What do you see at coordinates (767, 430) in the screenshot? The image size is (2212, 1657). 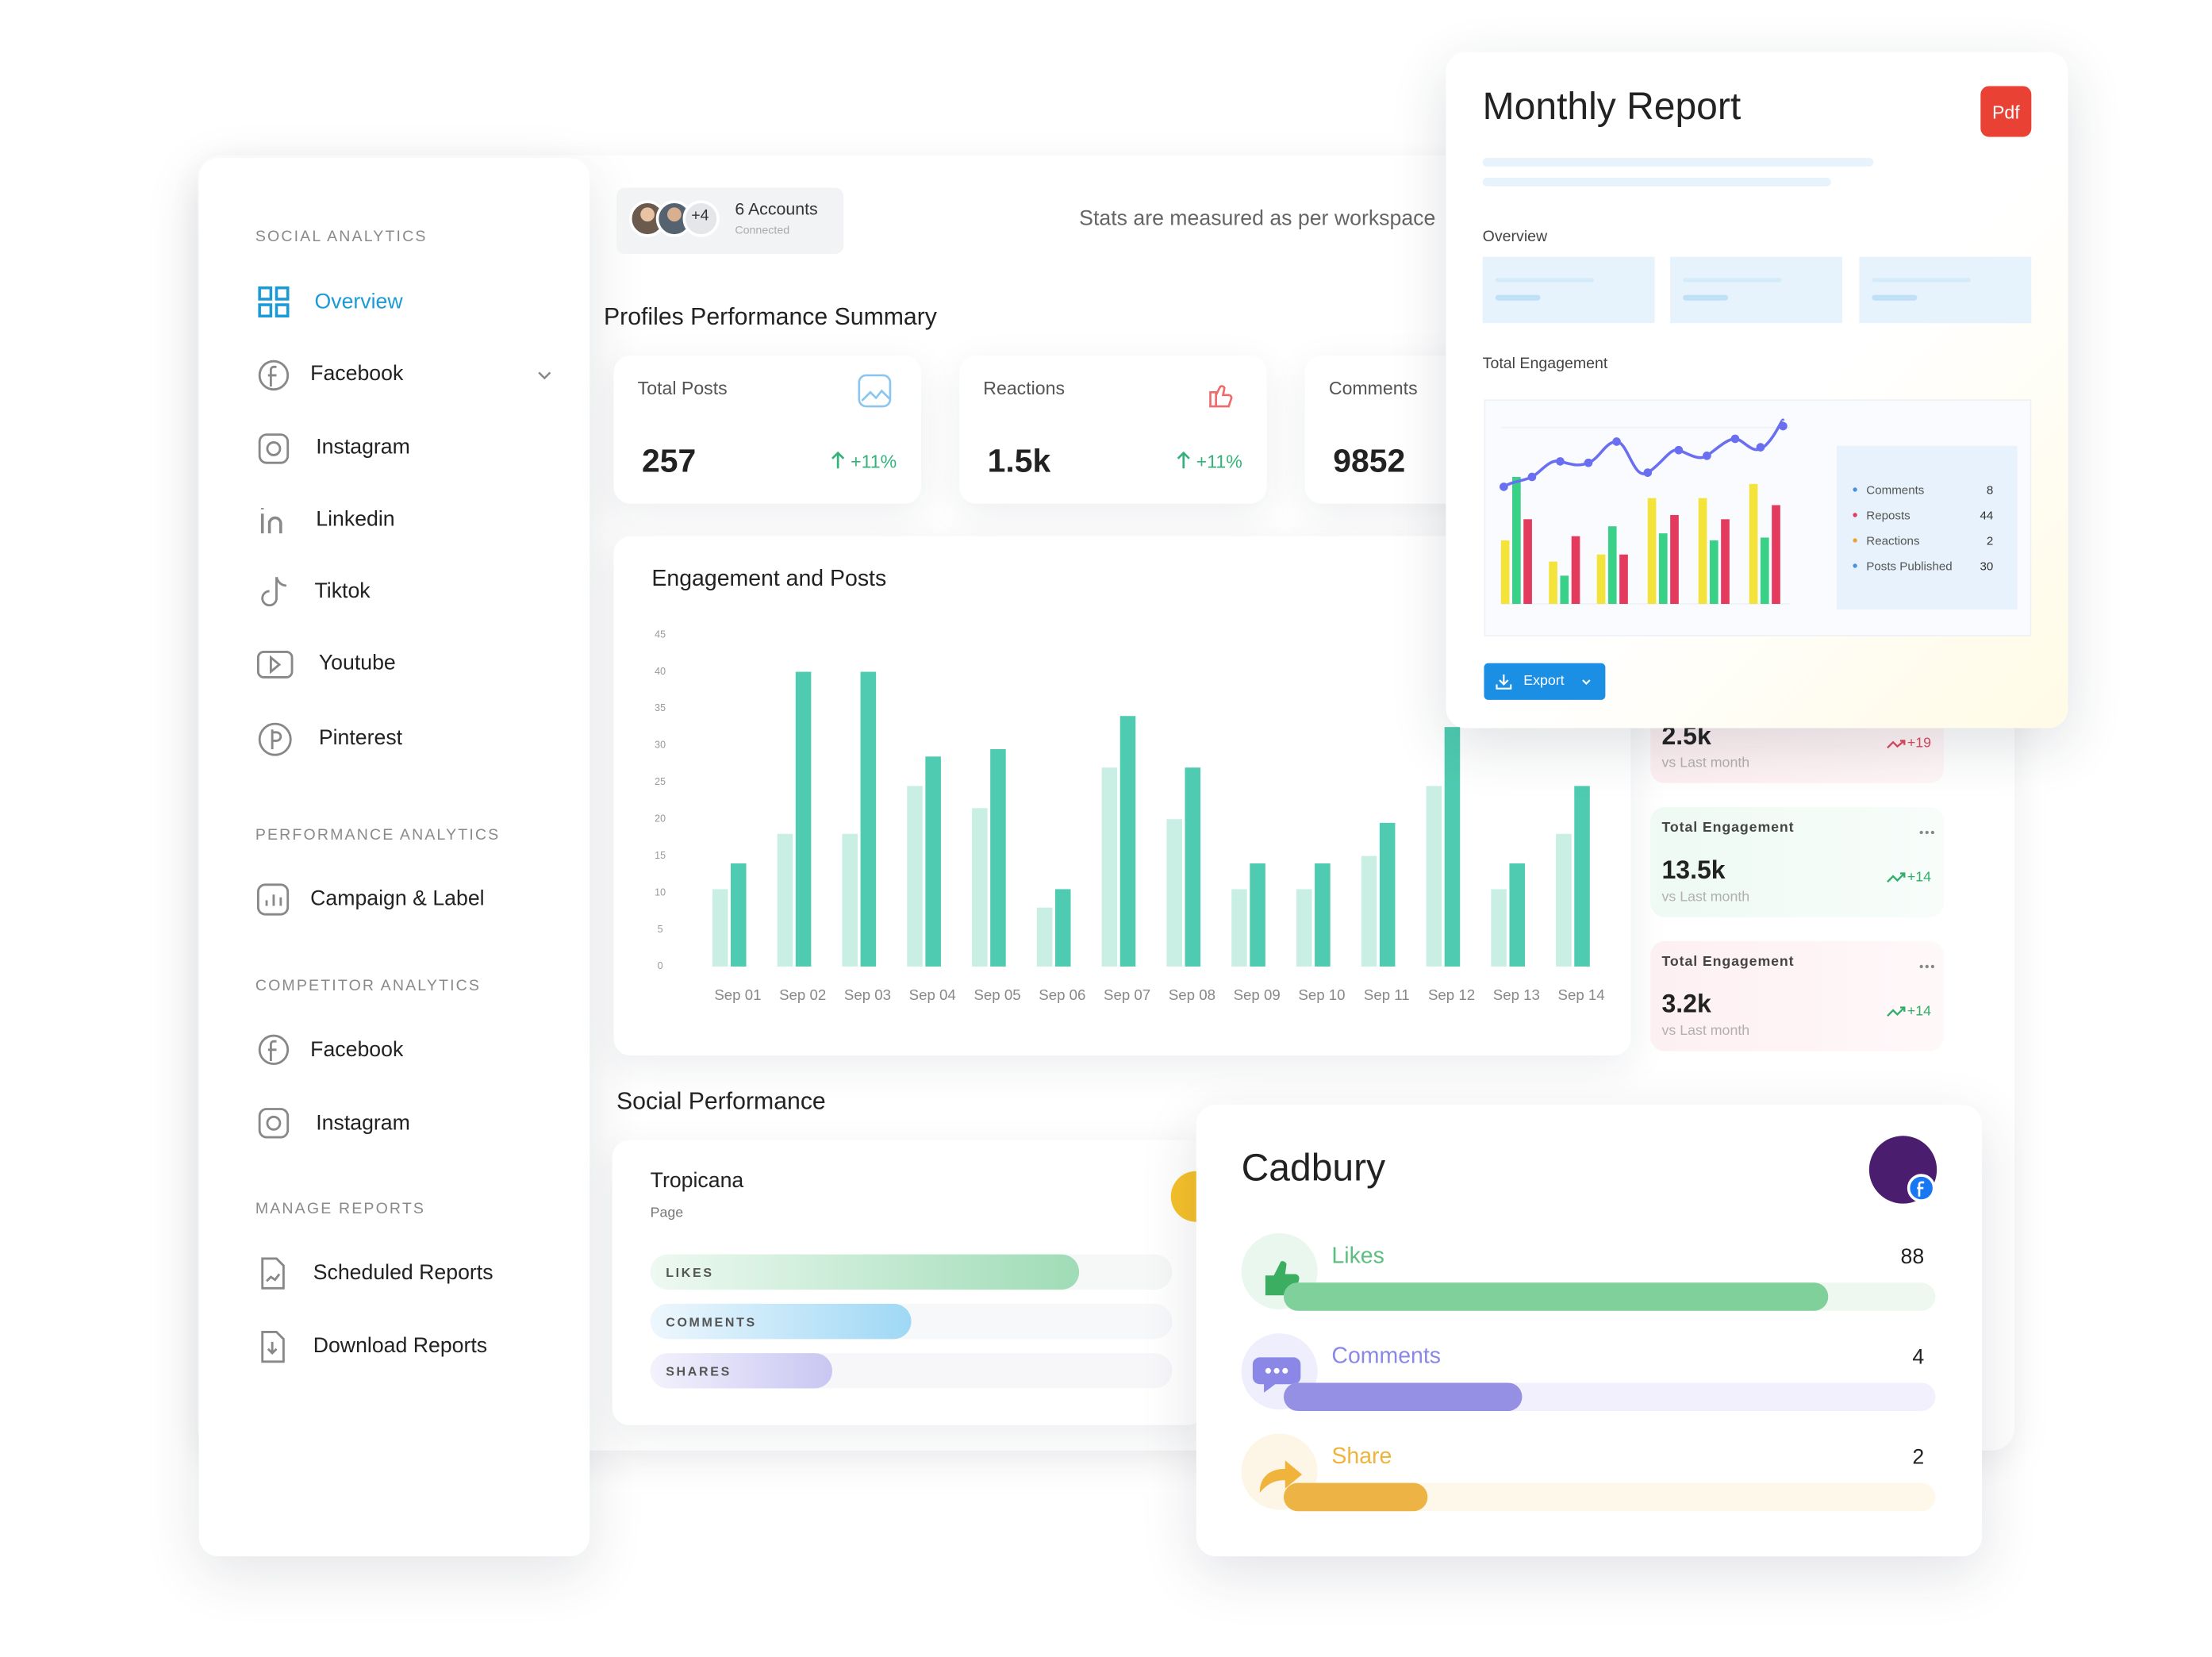 I see `stat-card` at bounding box center [767, 430].